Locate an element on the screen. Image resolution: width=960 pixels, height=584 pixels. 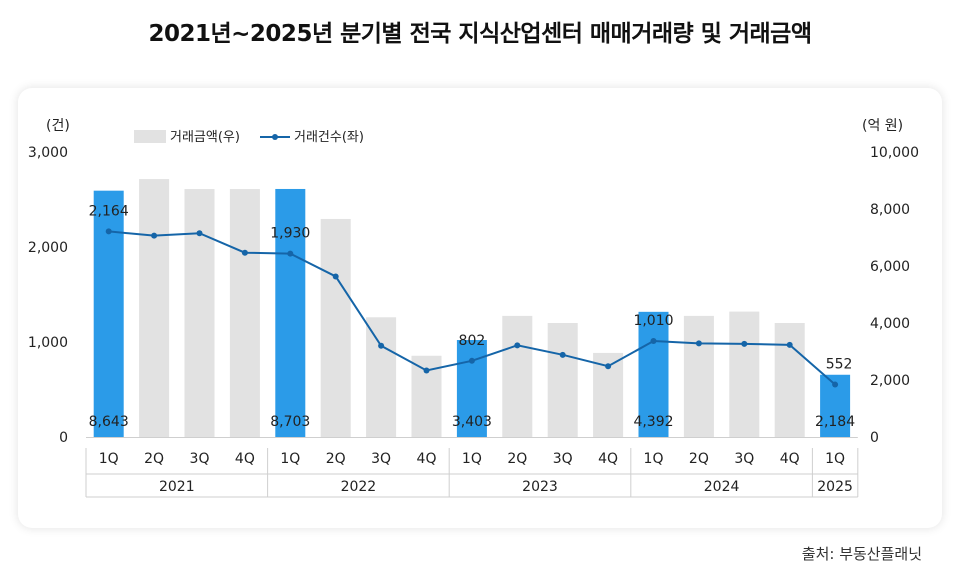
line-value-label: 1,010 is located at coordinates (653, 321).